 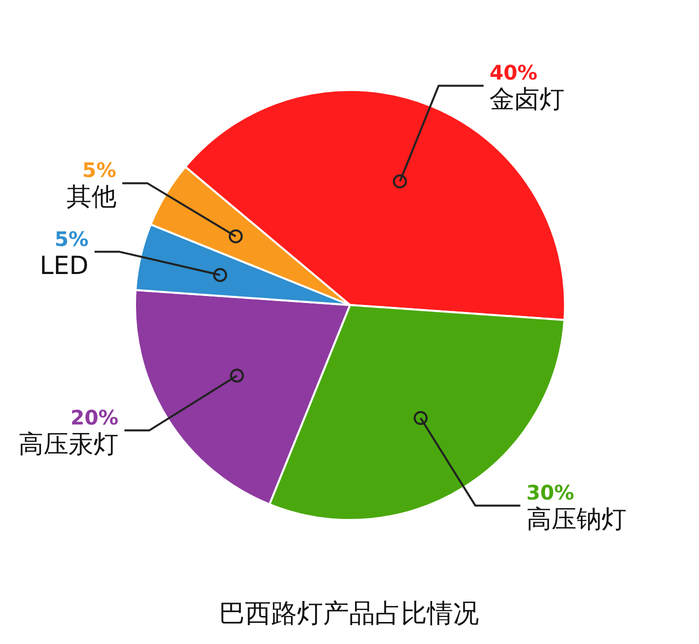 What do you see at coordinates (64, 265) in the screenshot?
I see `slice-label: LED` at bounding box center [64, 265].